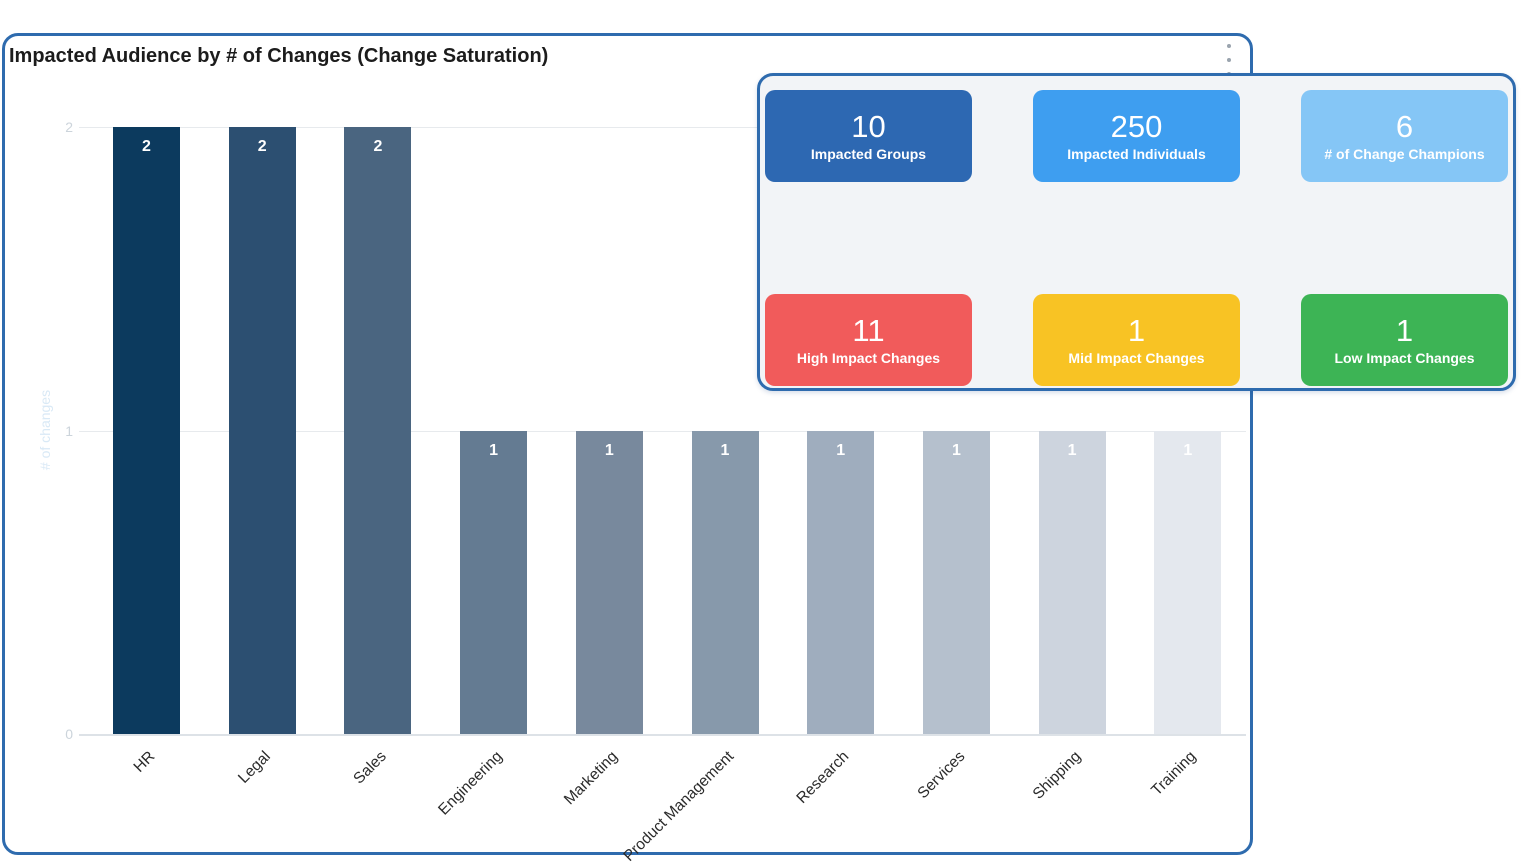 This screenshot has height=866, width=1536. What do you see at coordinates (662, 735) in the screenshot?
I see `x-axis-line` at bounding box center [662, 735].